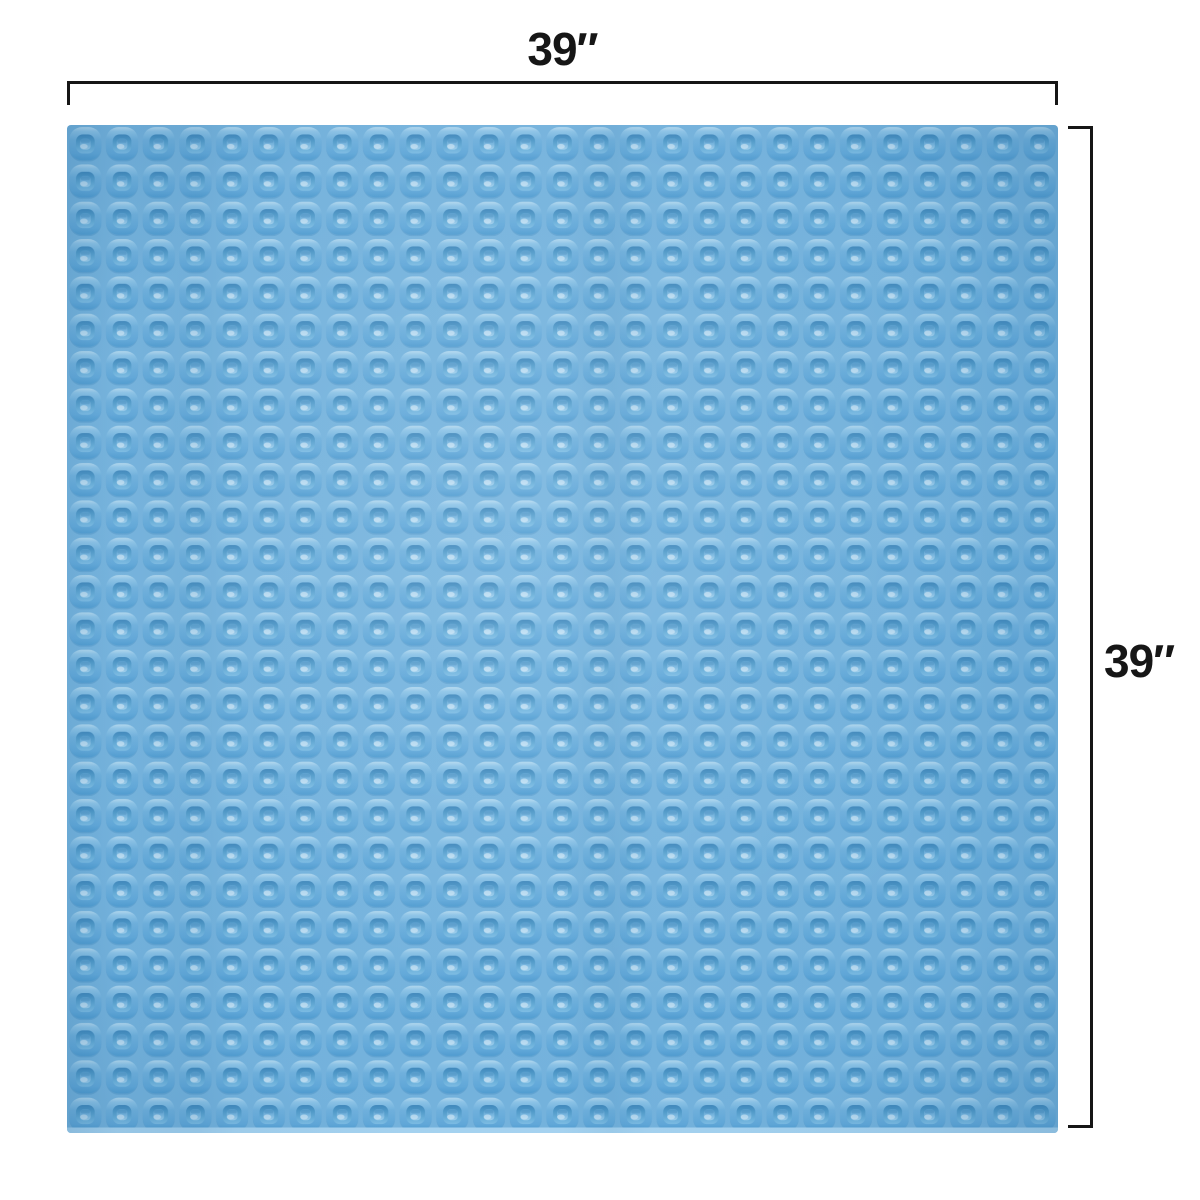 This screenshot has height=1200, width=1200. Describe the element at coordinates (1139, 661) in the screenshot. I see `height-dimension-label: 39″` at that location.